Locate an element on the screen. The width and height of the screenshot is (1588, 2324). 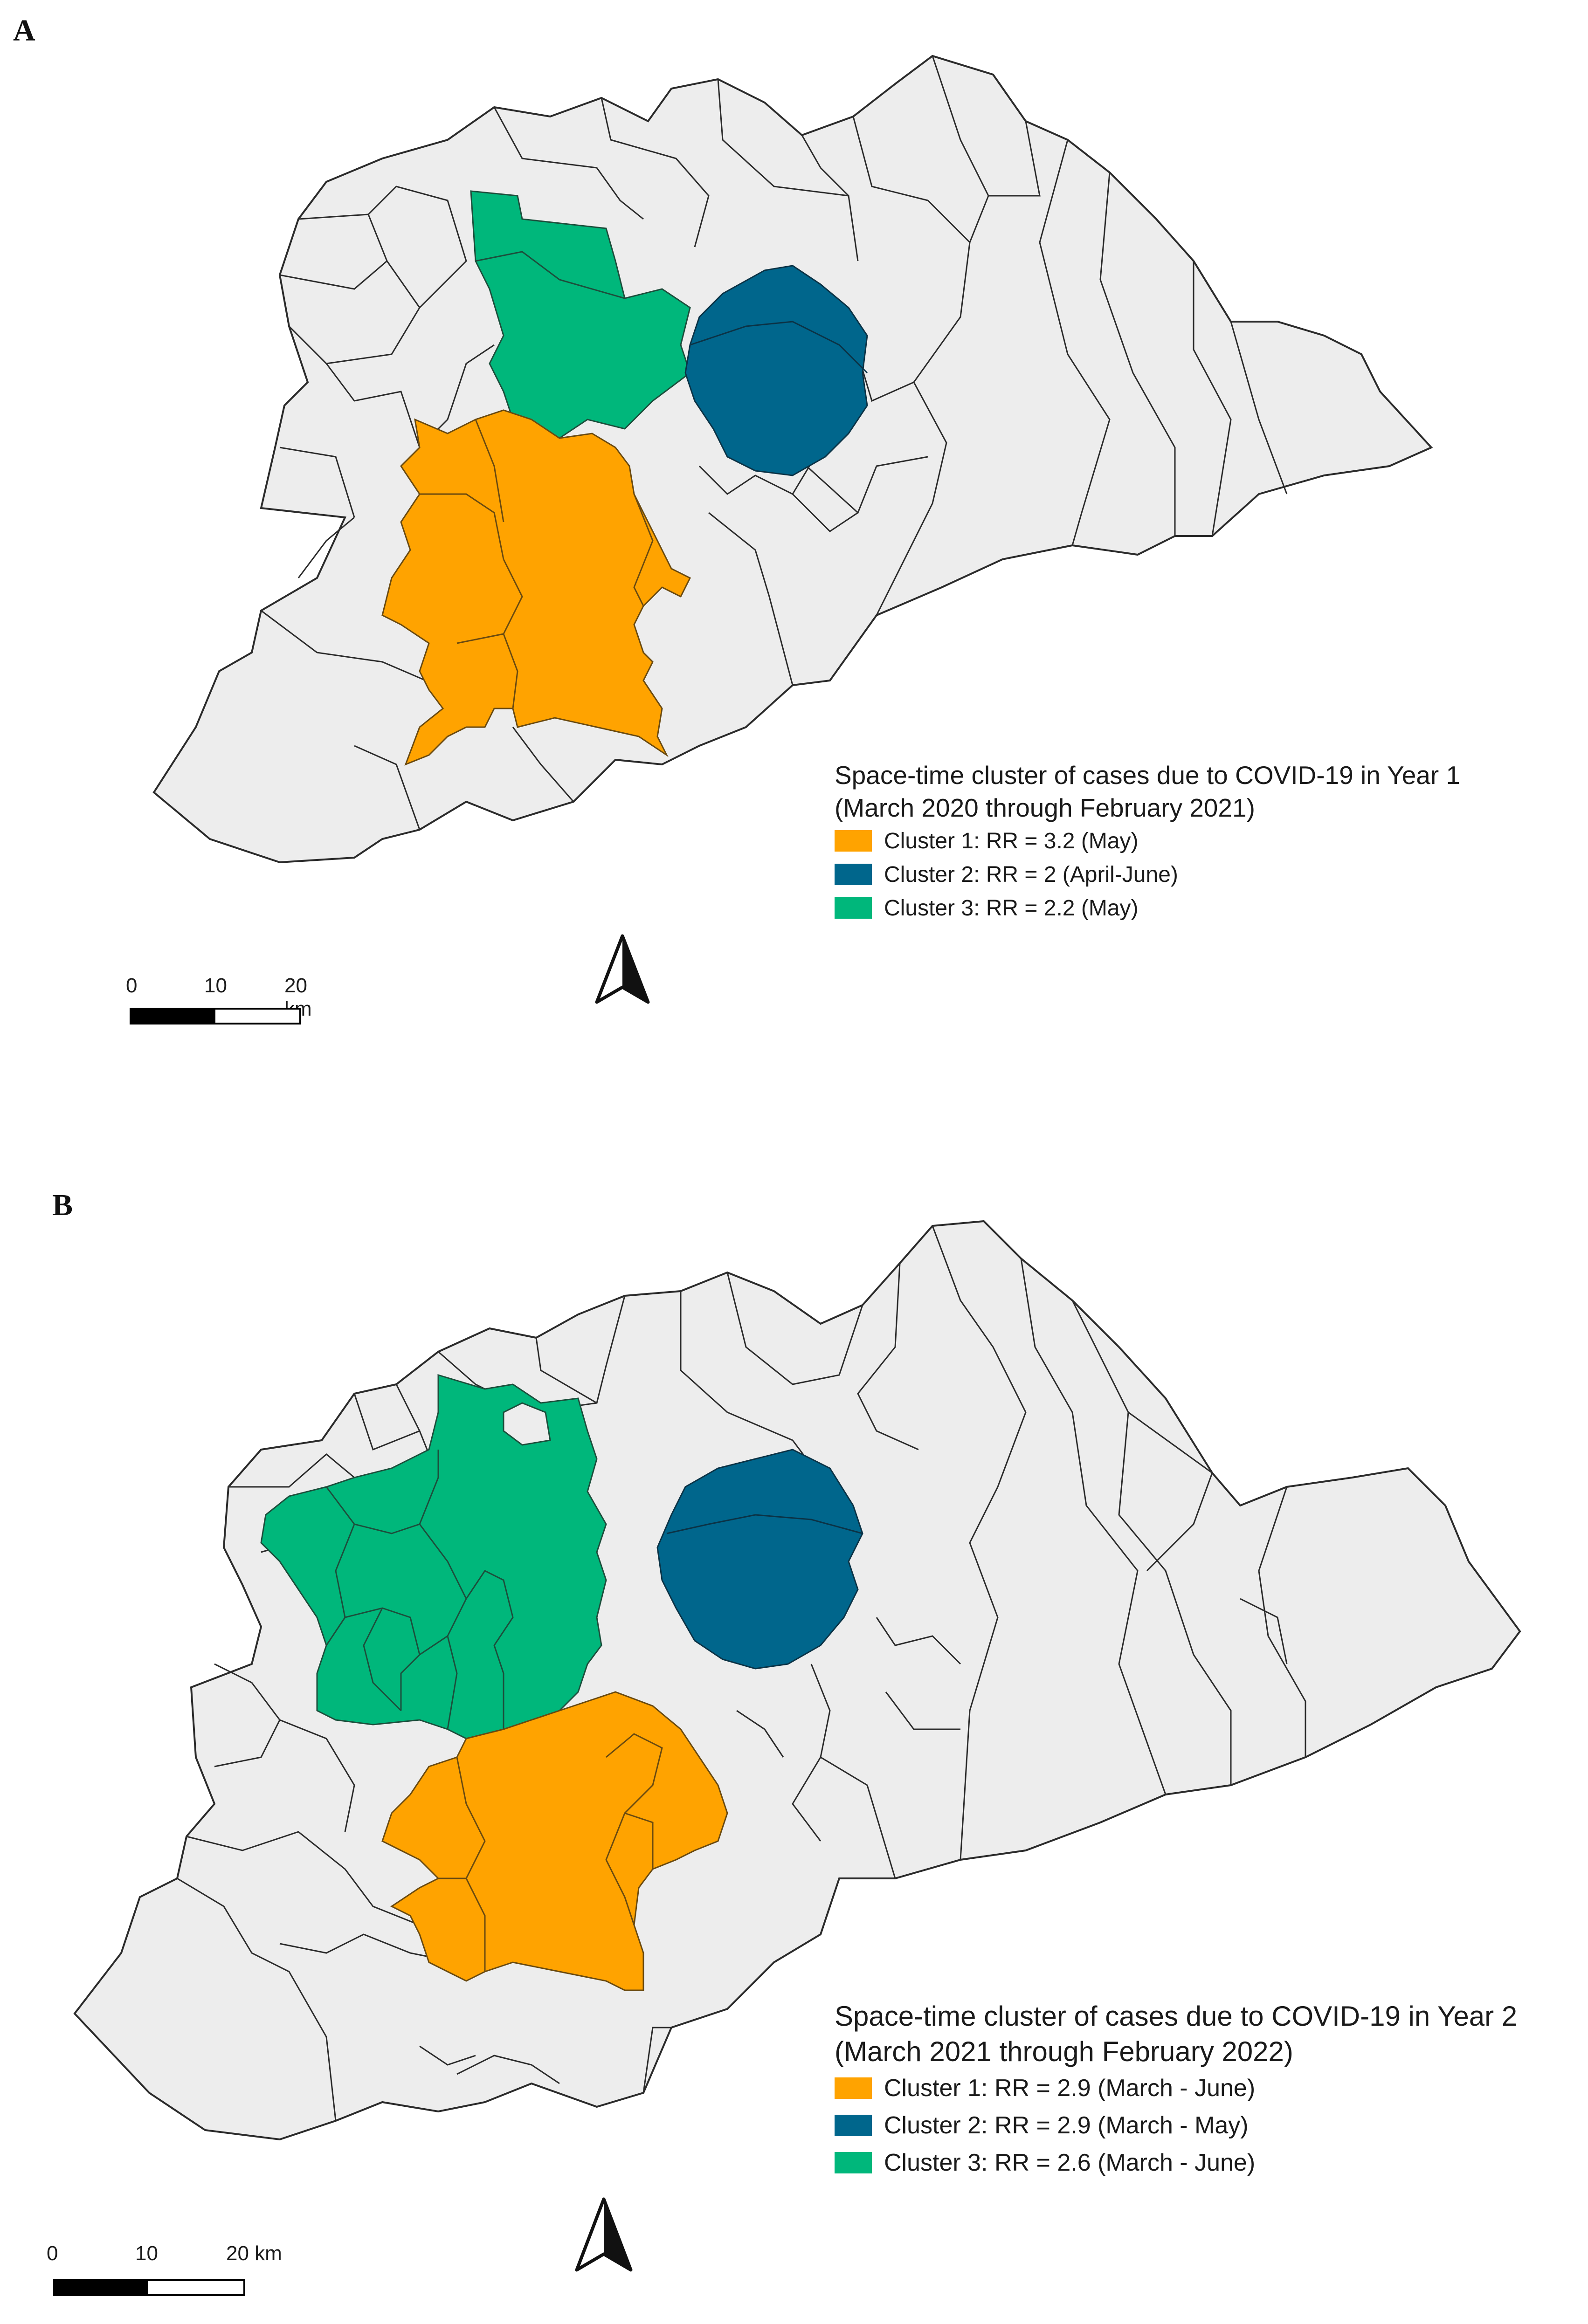
legend-item-cluster-1: Cluster 1: RR = 2.9 (March - June) is located at coordinates (1176, 2088).